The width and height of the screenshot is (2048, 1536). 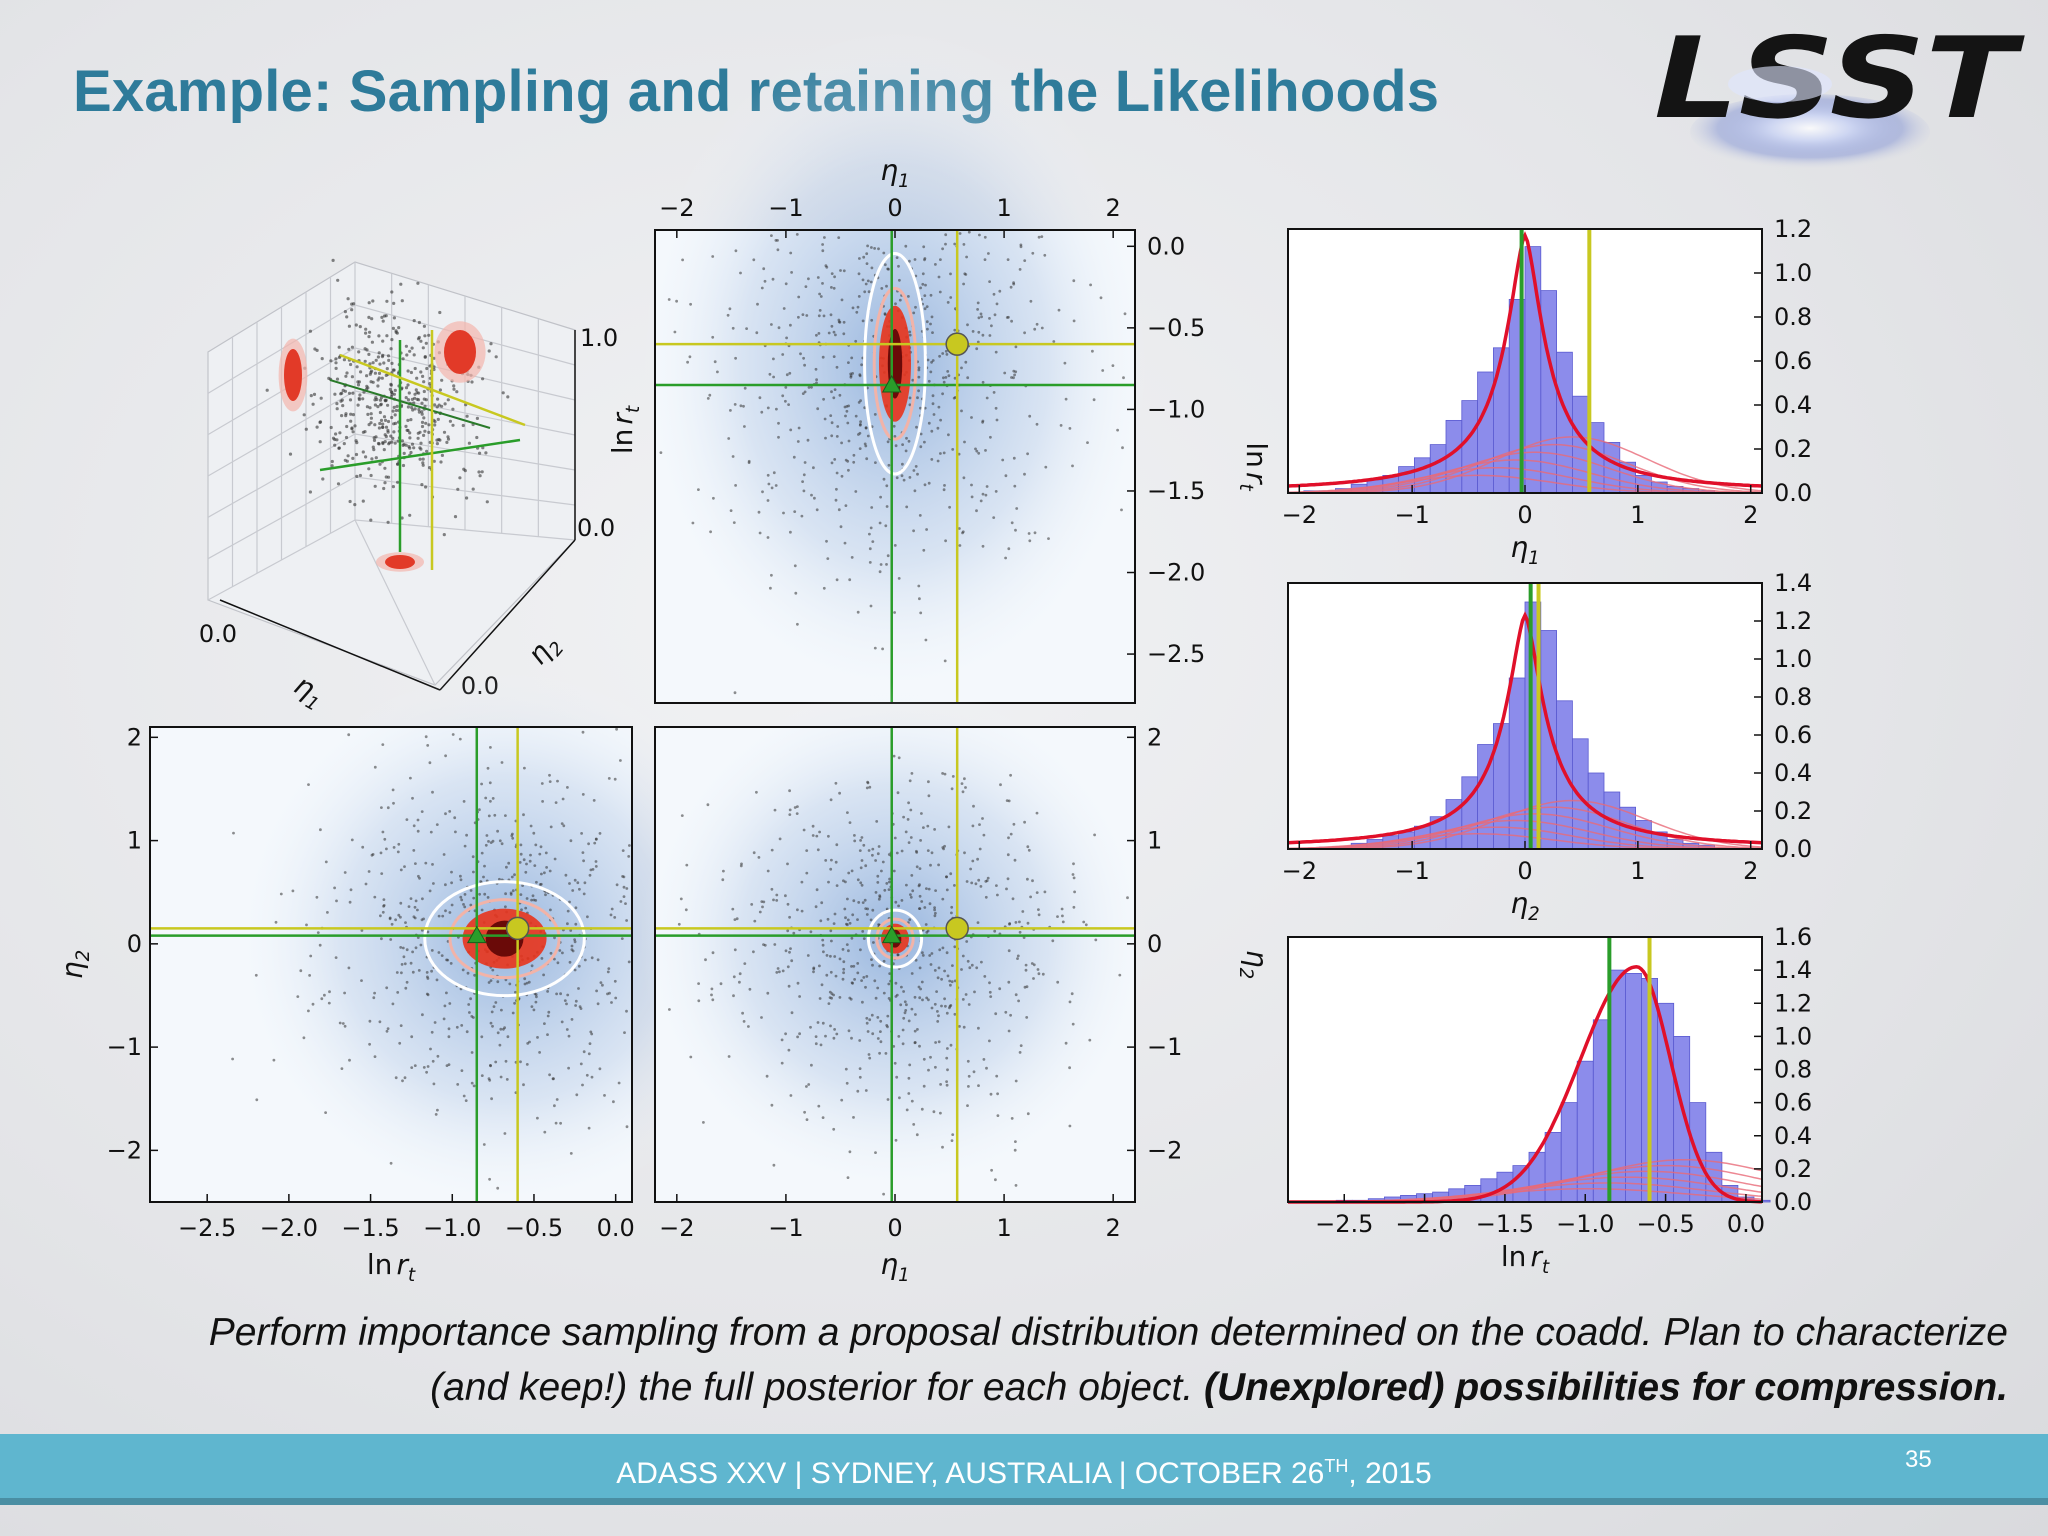 I want to click on estimate-marker, so click(x=517, y=928).